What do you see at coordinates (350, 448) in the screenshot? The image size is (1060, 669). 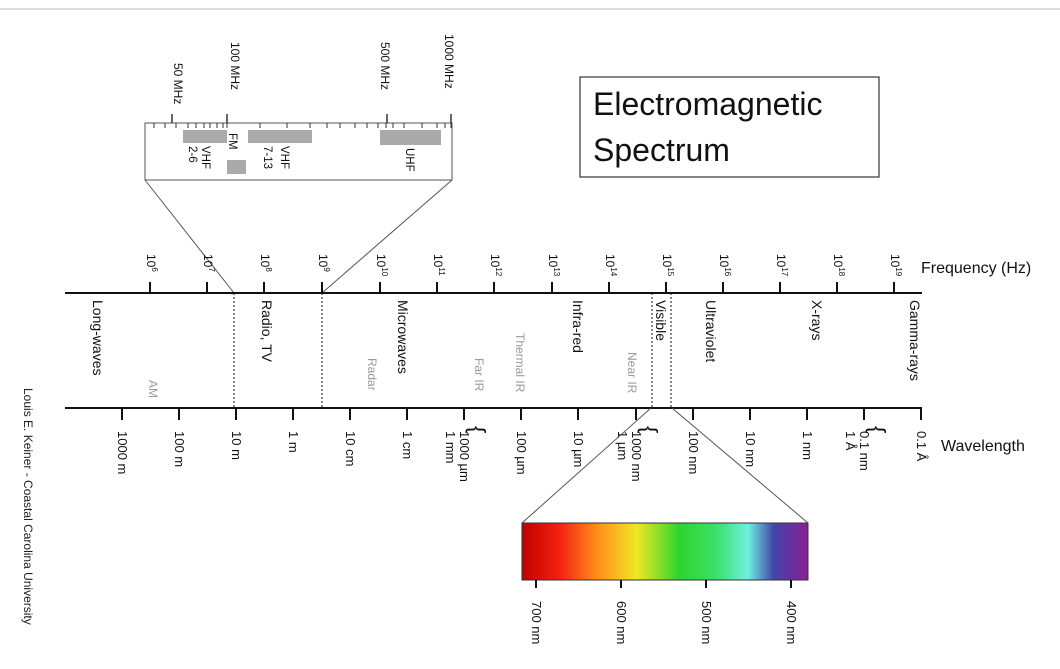 I see `wavelength-tick-label: 10 cm` at bounding box center [350, 448].